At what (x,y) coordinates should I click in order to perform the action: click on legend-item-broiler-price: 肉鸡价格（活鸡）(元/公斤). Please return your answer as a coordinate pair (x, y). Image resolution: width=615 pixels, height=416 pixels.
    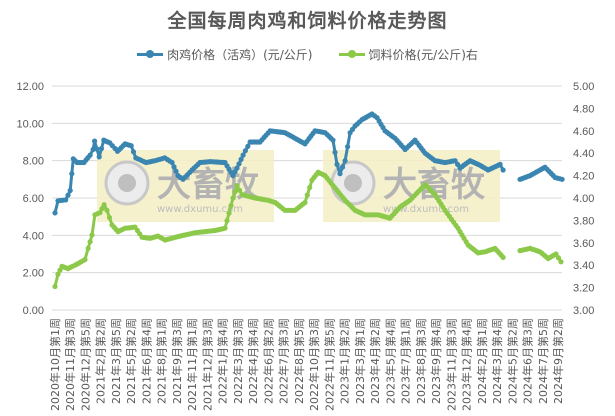
    Looking at the image, I should click on (225, 54).